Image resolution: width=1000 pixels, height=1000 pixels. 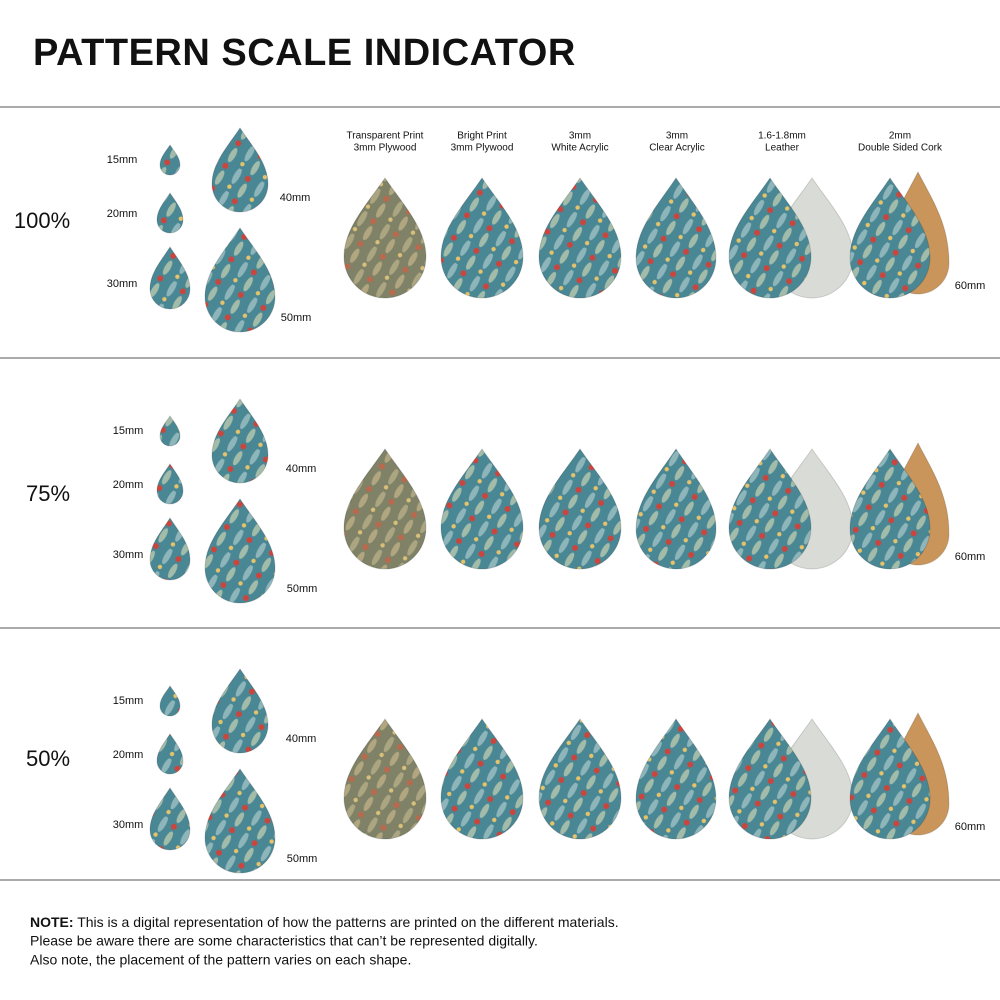 I want to click on material-label: 2mm, so click(x=900, y=136).